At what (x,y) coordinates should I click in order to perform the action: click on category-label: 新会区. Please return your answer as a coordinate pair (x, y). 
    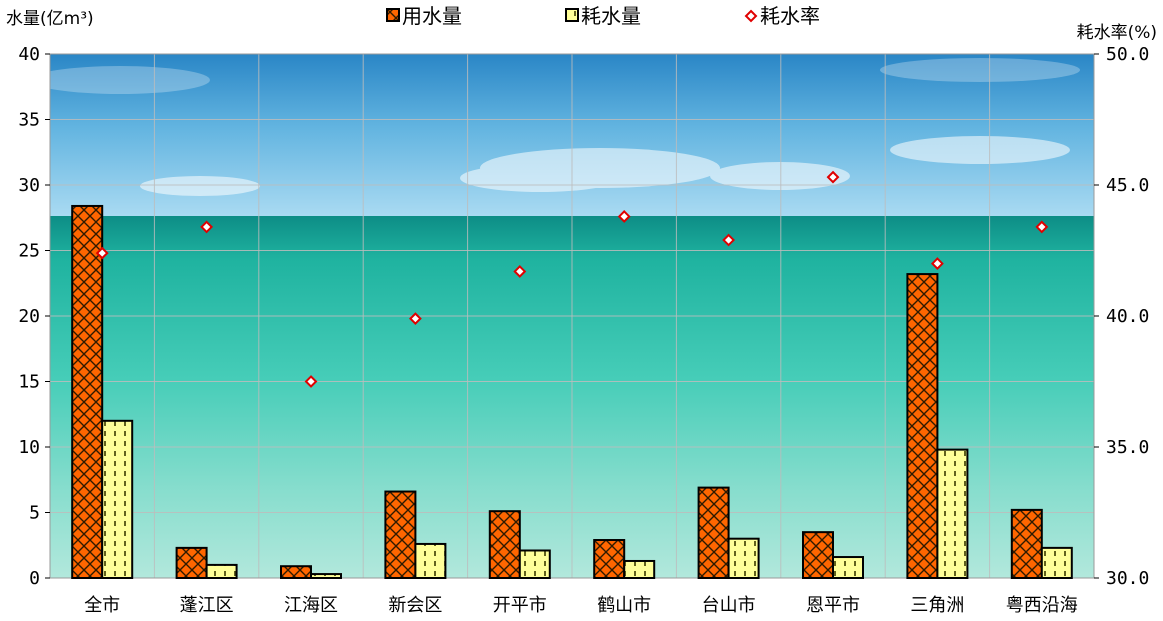
    Looking at the image, I should click on (415, 605).